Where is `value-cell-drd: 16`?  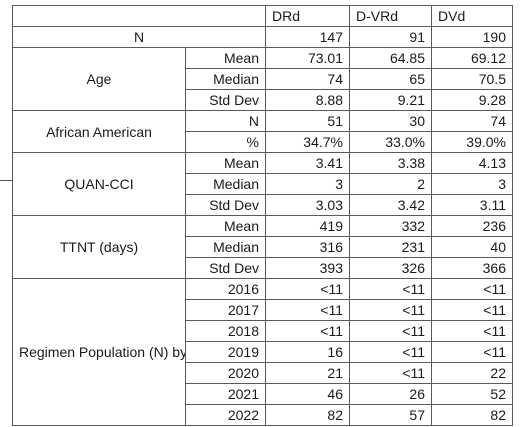 value-cell-drd: 16 is located at coordinates (307, 352).